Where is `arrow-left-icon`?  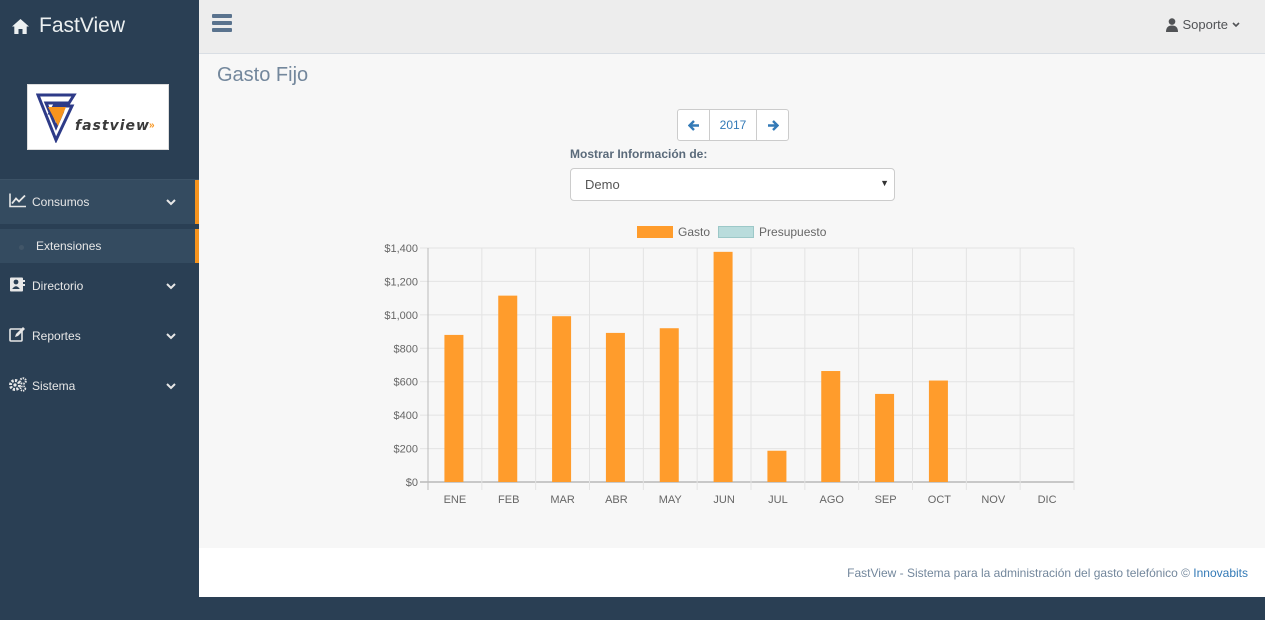
arrow-left-icon is located at coordinates (693, 125).